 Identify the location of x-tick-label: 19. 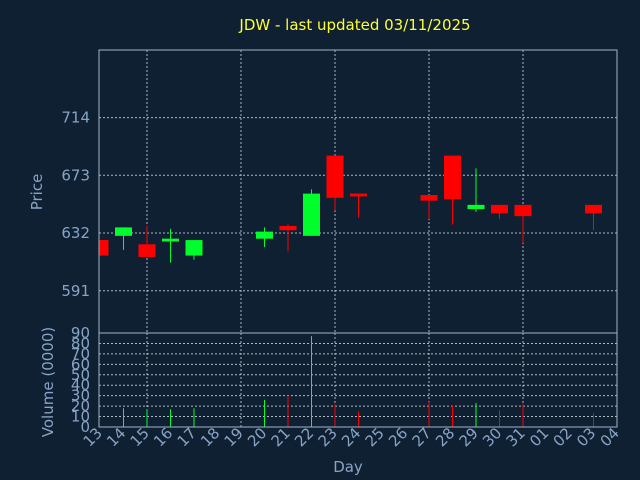
(234, 437).